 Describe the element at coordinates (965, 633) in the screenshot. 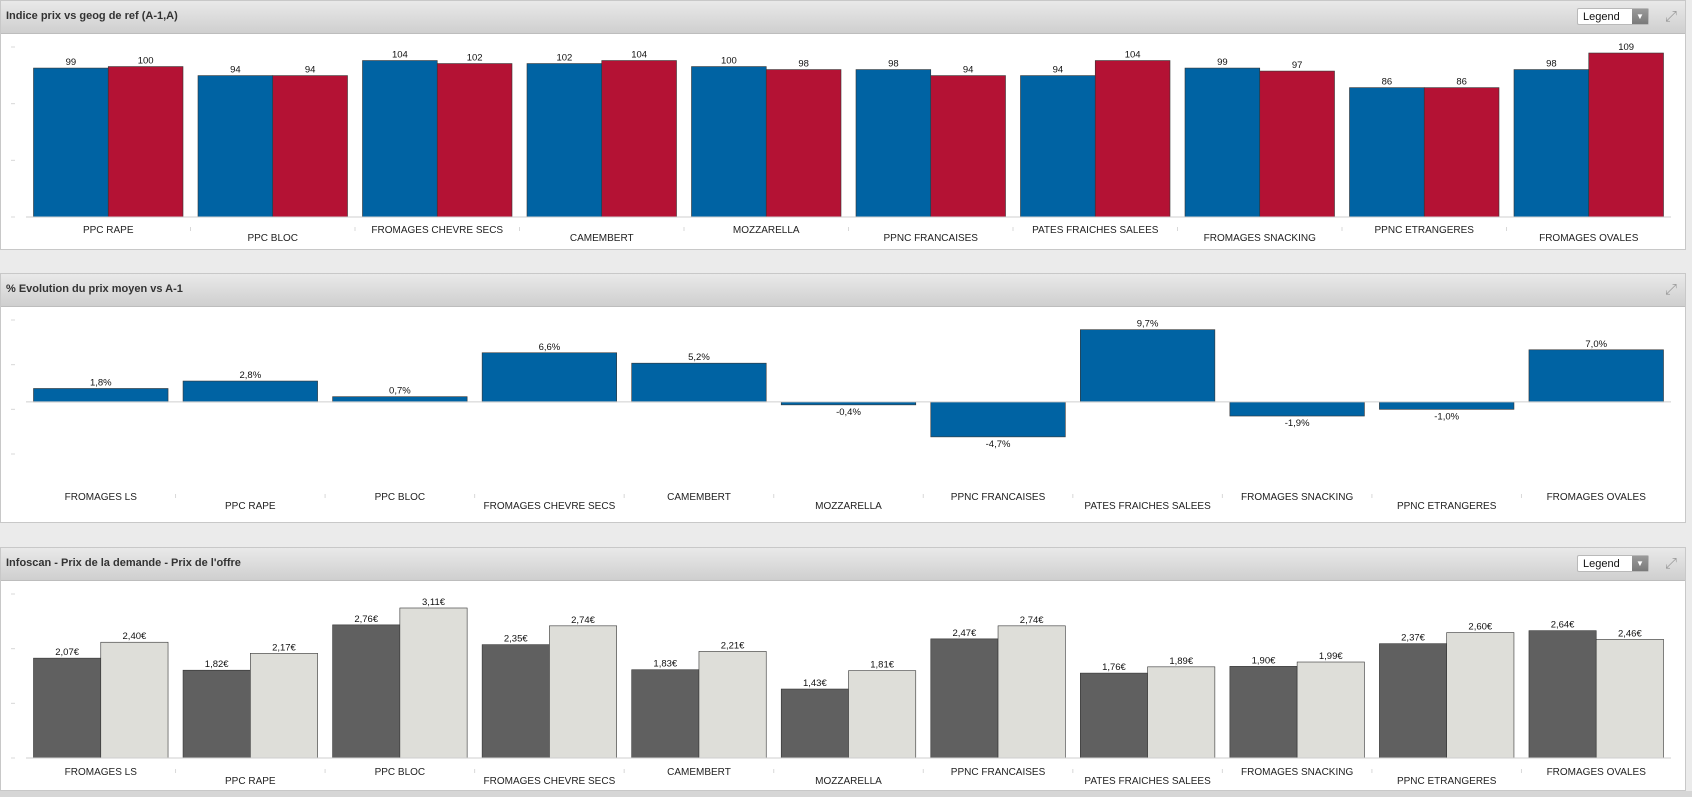

I see `data-label: 2,47€` at that location.